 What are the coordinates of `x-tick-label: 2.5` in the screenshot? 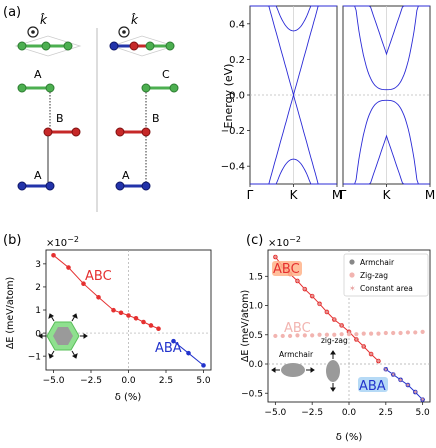 It's located at (386, 413).